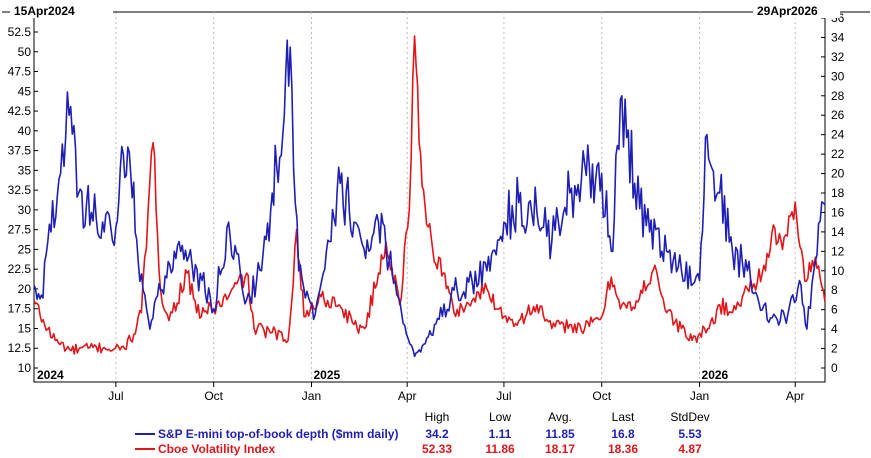 This screenshot has width=871, height=458. I want to click on stats-value: 16.8, so click(623, 434).